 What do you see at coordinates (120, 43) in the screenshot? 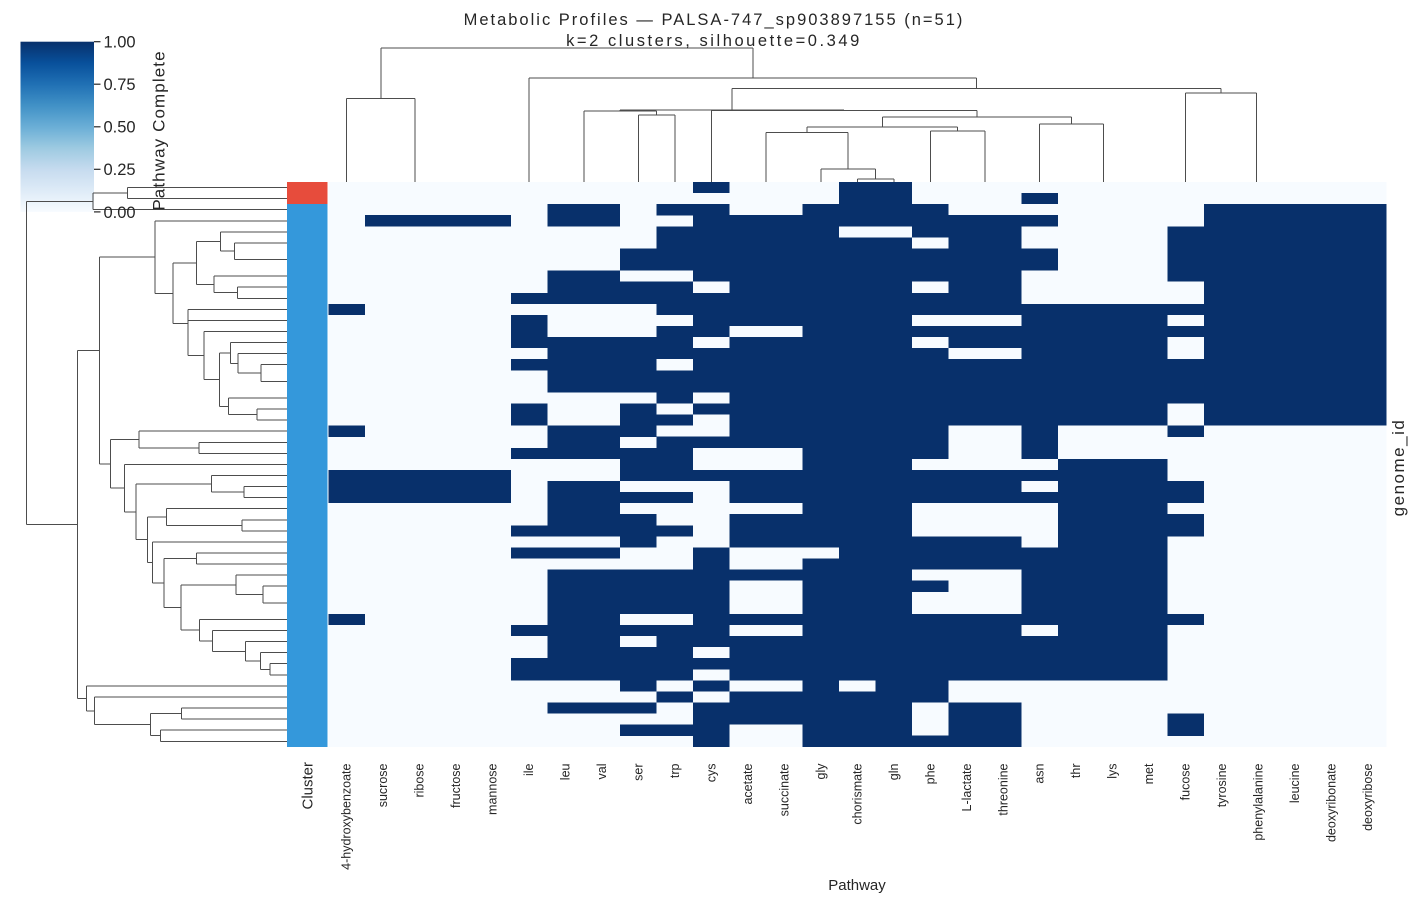
I see `svg-text: 1.00` at bounding box center [120, 43].